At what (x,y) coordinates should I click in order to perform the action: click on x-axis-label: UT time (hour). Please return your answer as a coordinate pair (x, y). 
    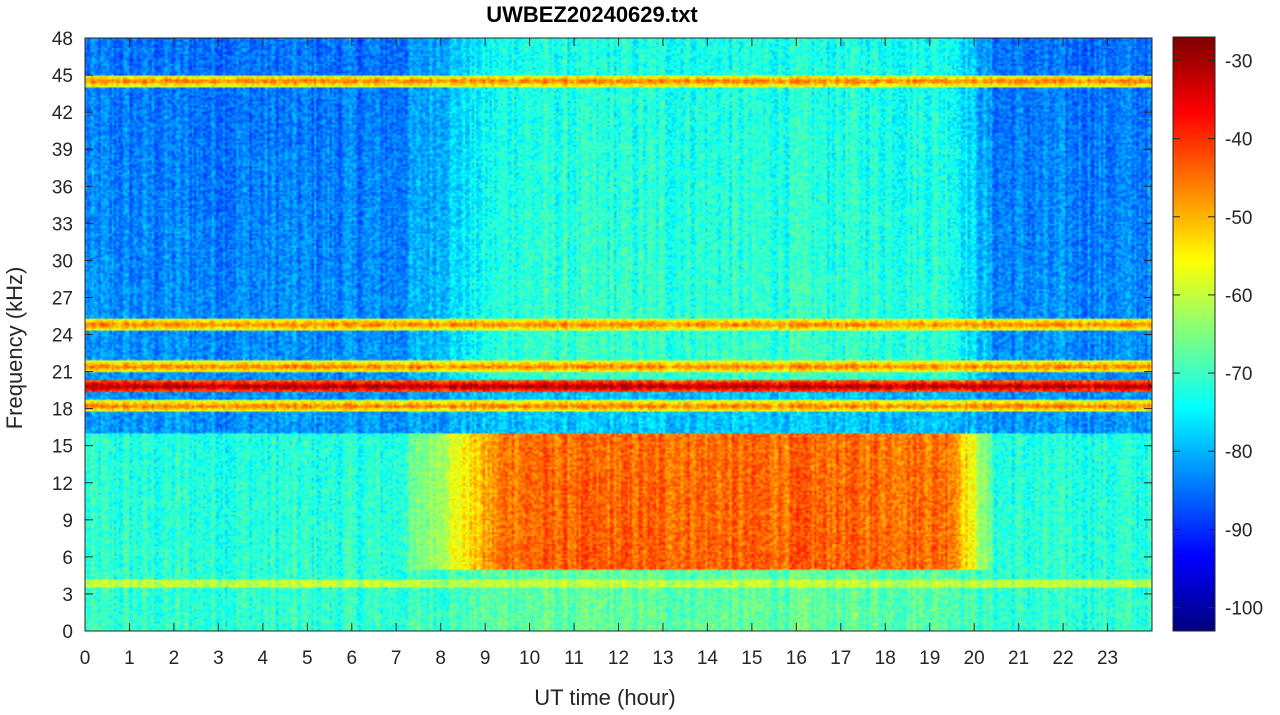
    Looking at the image, I should click on (604, 697).